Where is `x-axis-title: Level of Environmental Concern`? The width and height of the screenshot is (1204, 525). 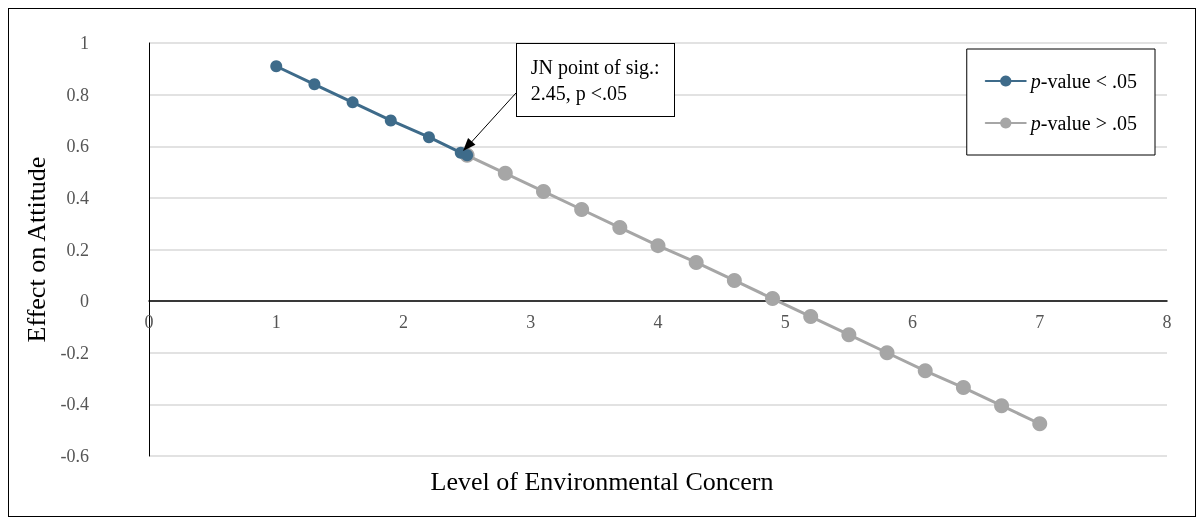
x-axis-title: Level of Environmental Concern is located at coordinates (602, 481).